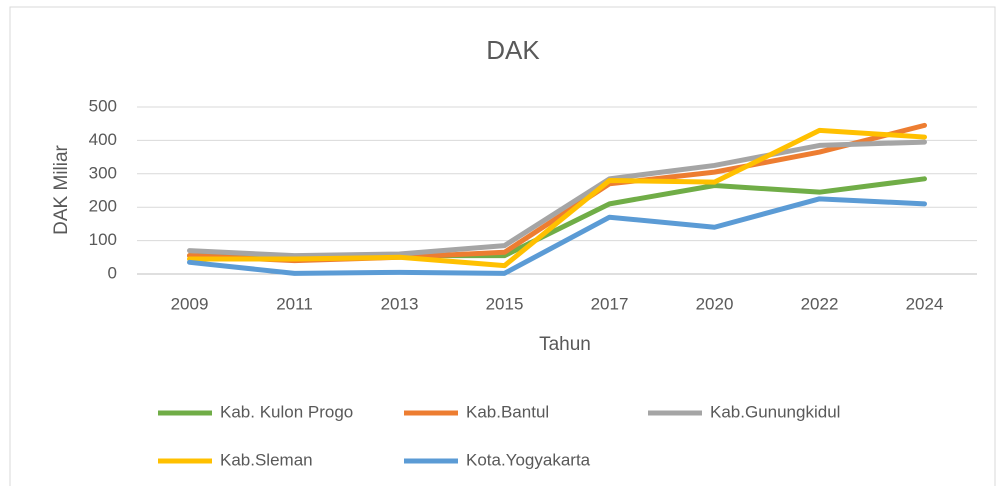 This screenshot has height=486, width=1007. What do you see at coordinates (61, 189) in the screenshot?
I see `y-axis-title: DAK Miliar` at bounding box center [61, 189].